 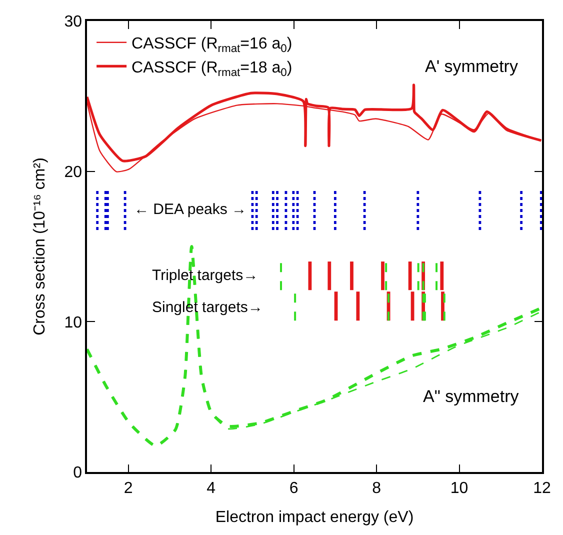 I want to click on legend-label: CASSCF (R$_{rmat}$=18 a$_{0}$), so click(x=212, y=69).